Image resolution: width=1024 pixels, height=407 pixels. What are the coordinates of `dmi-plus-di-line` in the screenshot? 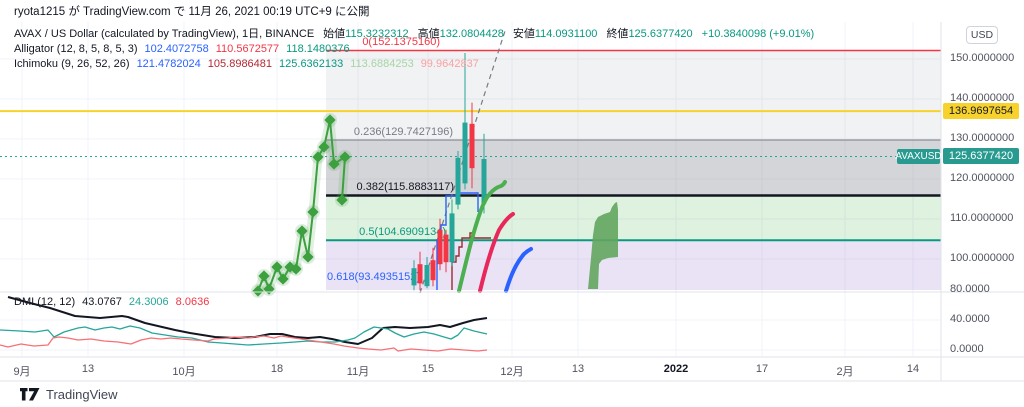 It's located at (244, 335).